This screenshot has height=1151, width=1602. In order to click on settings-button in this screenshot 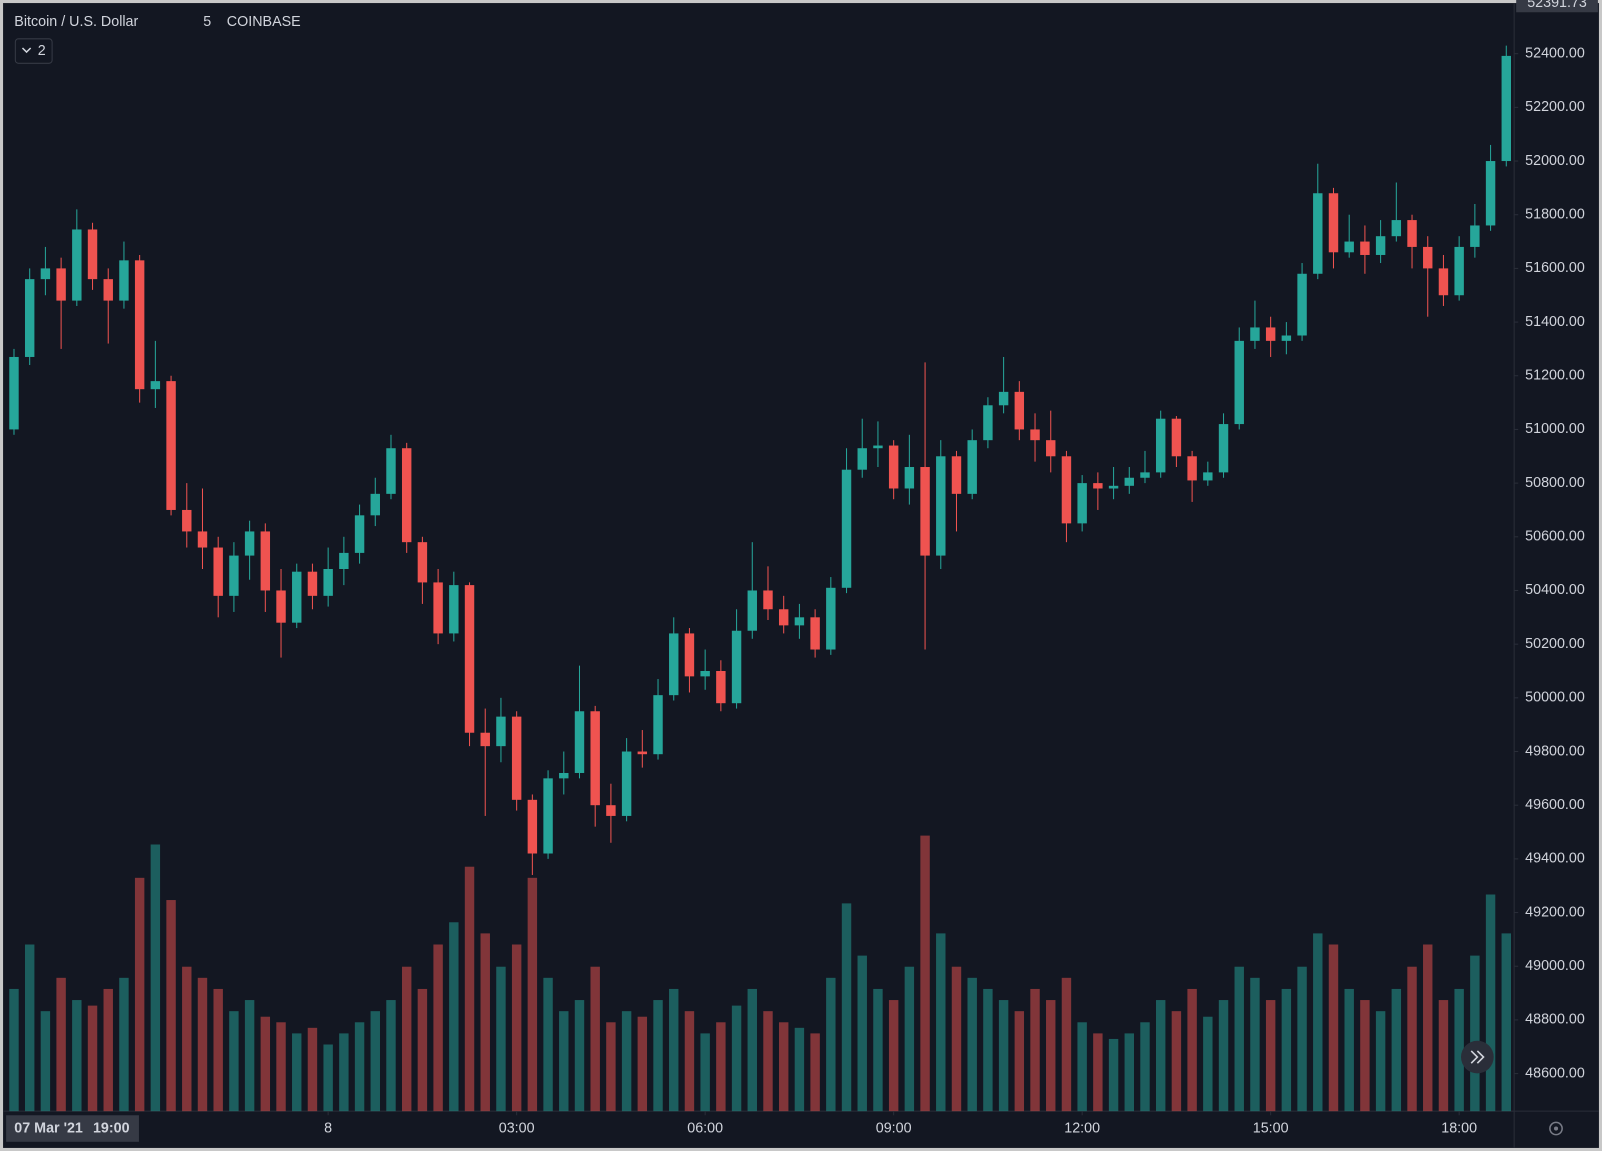, I will do `click(1556, 1128)`.